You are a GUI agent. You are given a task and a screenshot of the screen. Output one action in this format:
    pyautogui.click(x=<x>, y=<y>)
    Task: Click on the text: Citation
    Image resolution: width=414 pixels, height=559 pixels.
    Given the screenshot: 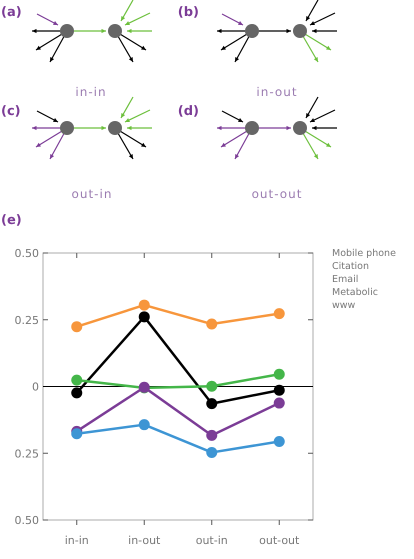 What is the action you would take?
    pyautogui.click(x=351, y=266)
    